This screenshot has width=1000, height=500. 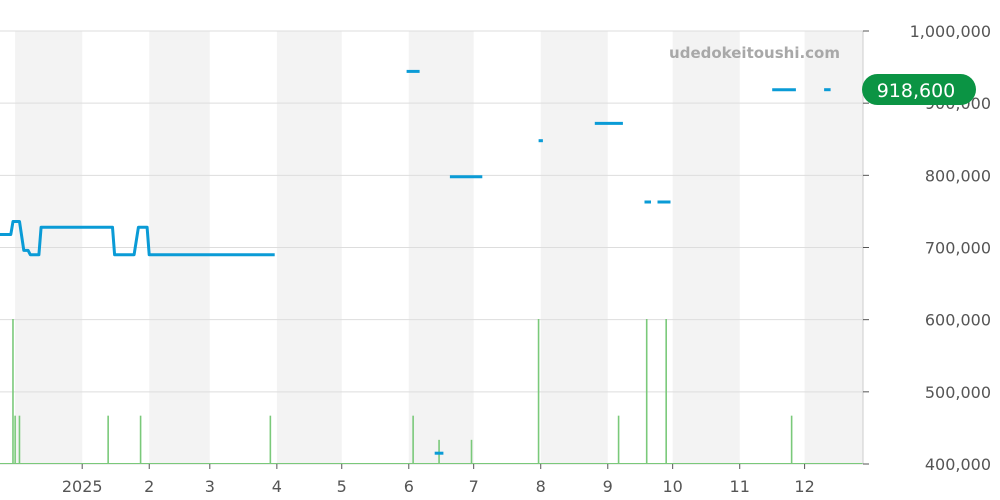 What do you see at coordinates (754, 53) in the screenshot?
I see `watermark: udedokeitoushi.com` at bounding box center [754, 53].